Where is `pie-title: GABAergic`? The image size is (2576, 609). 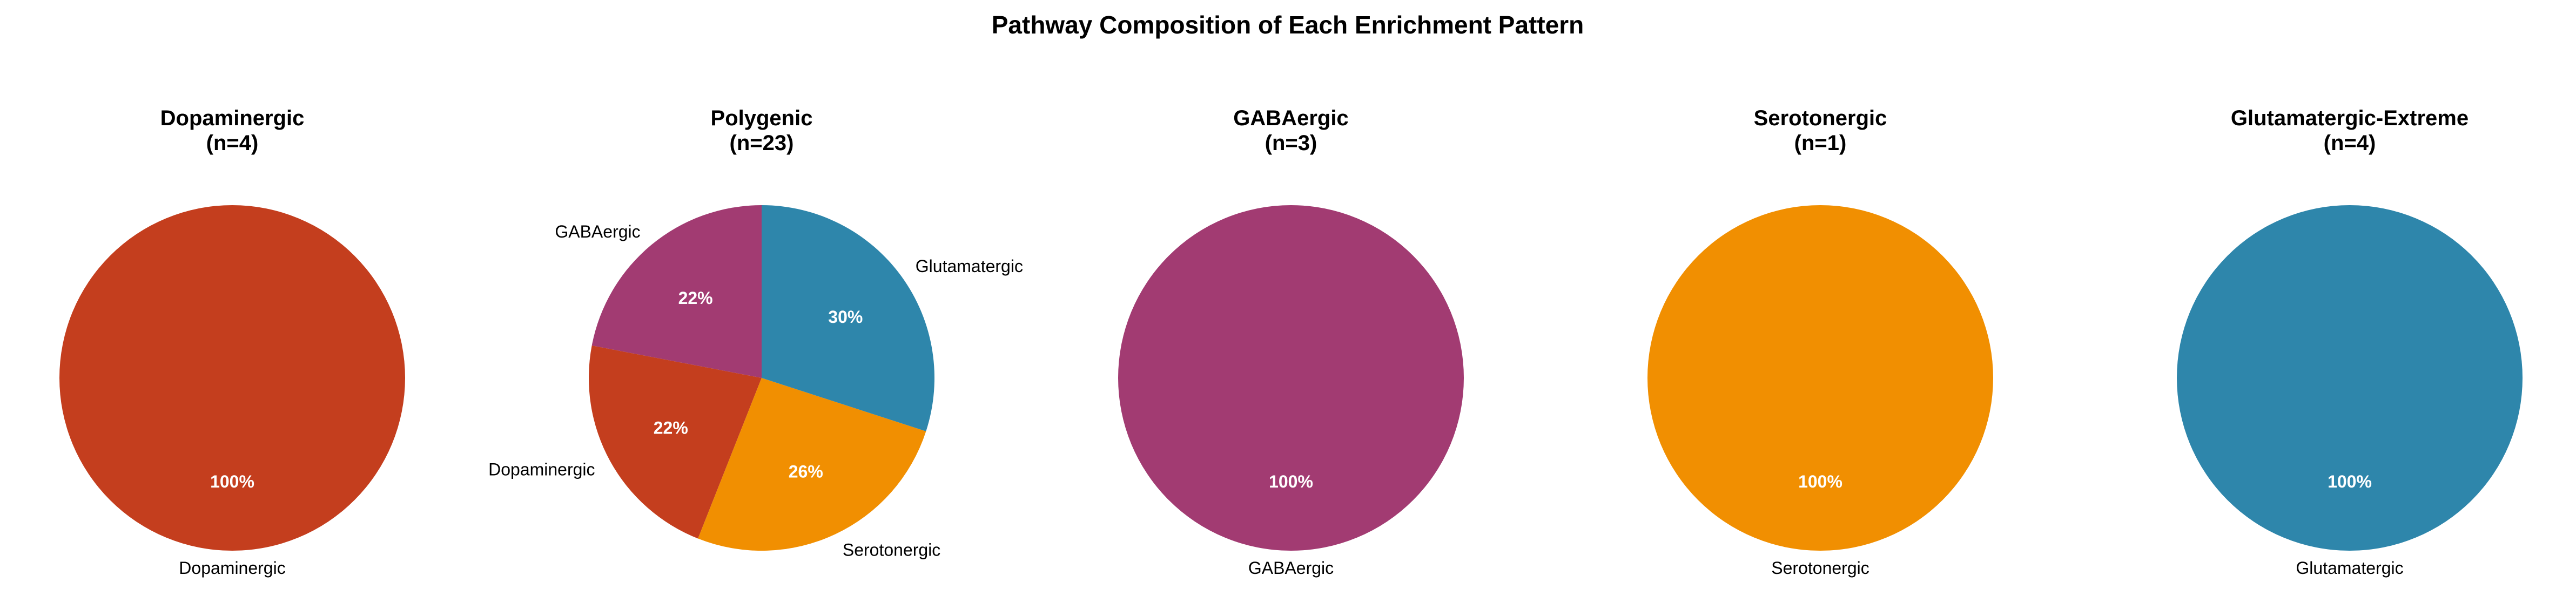
pie-title: GABAergic is located at coordinates (1290, 118).